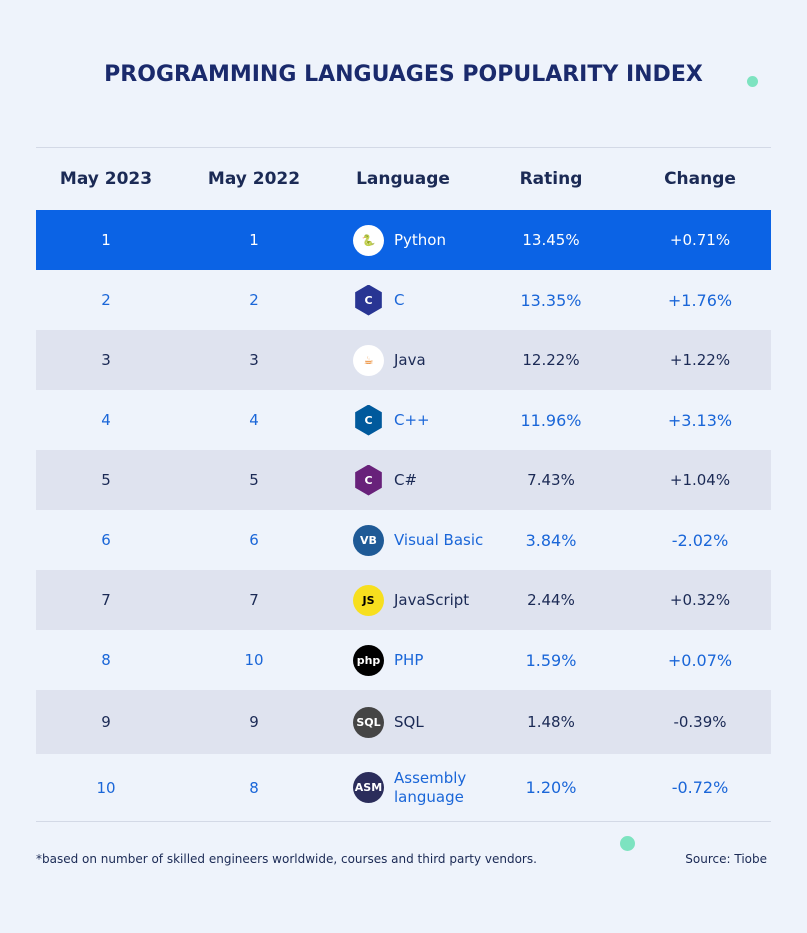 This screenshot has height=933, width=807. Describe the element at coordinates (430, 787) in the screenshot. I see `language-name: Assembly language` at that location.